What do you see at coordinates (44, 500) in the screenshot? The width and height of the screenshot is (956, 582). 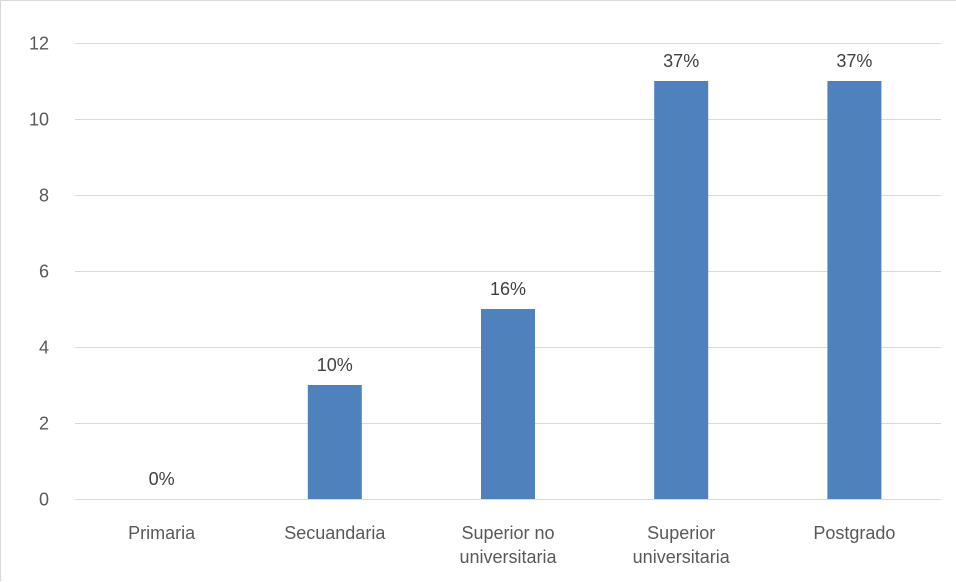 I see `y-tick-label: 0` at bounding box center [44, 500].